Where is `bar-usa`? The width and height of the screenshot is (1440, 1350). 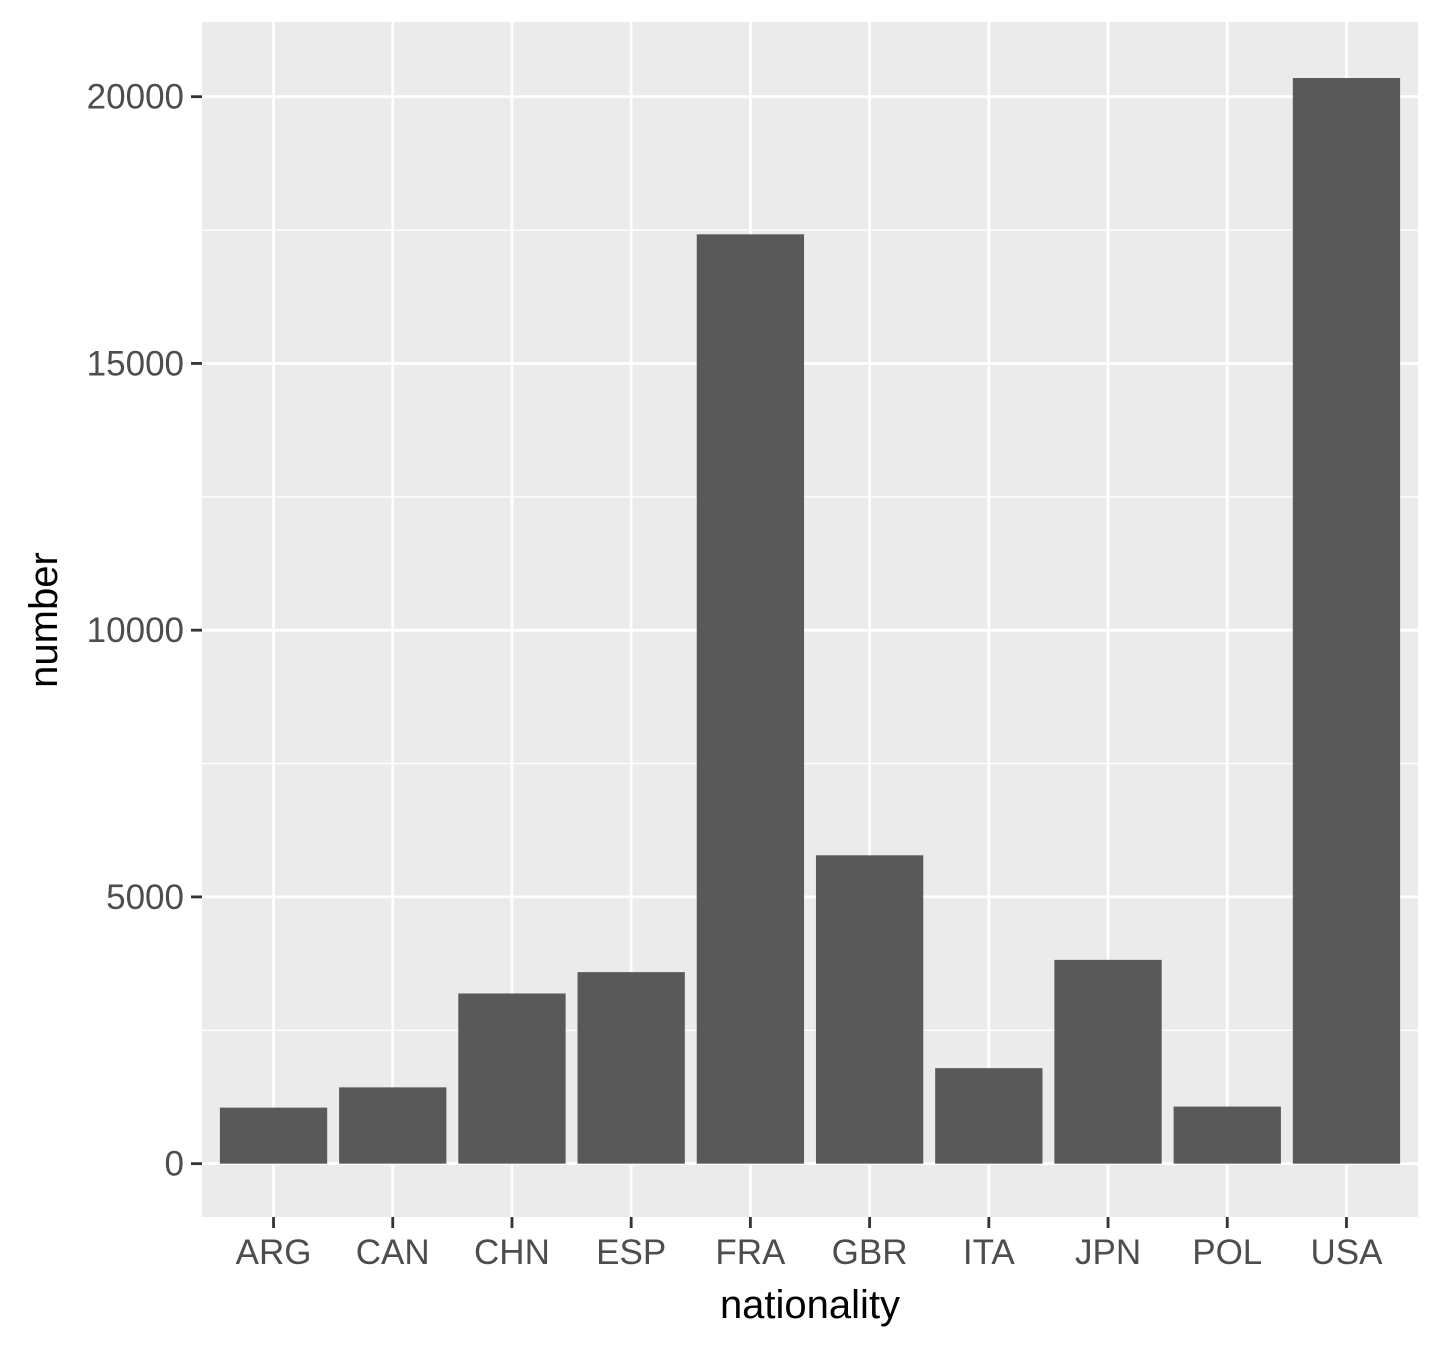
bar-usa is located at coordinates (1346, 621).